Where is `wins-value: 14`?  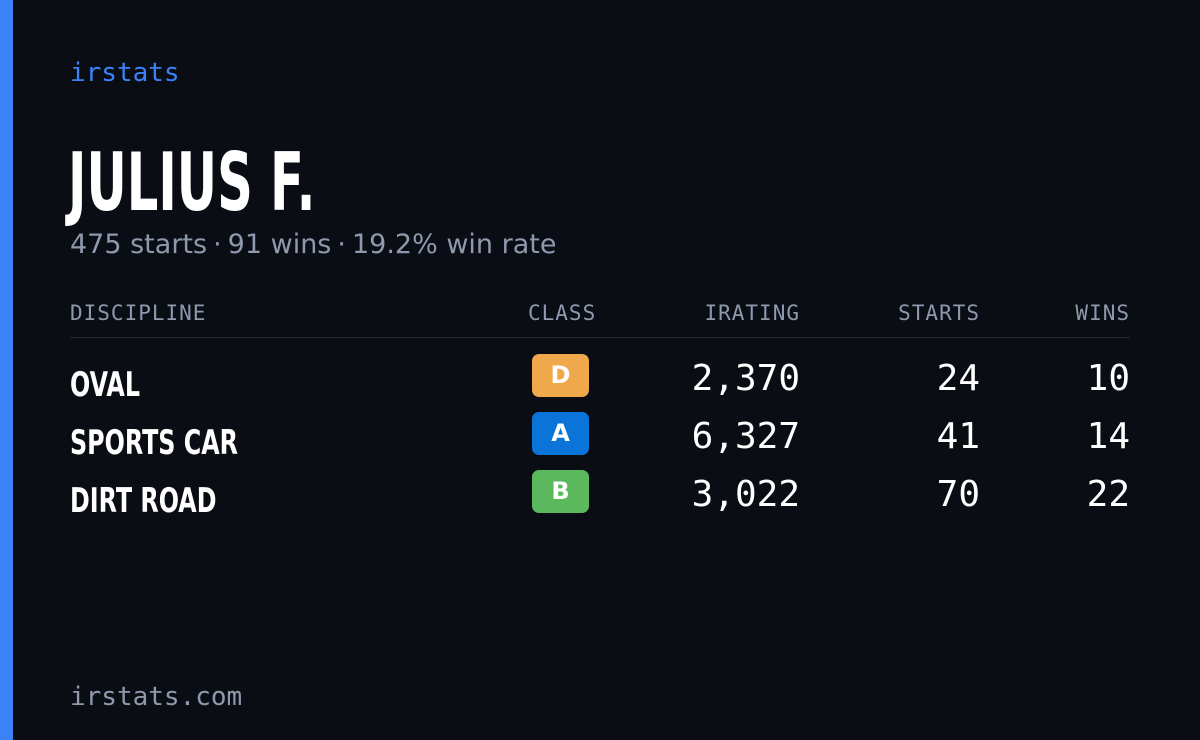 wins-value: 14 is located at coordinates (1108, 436).